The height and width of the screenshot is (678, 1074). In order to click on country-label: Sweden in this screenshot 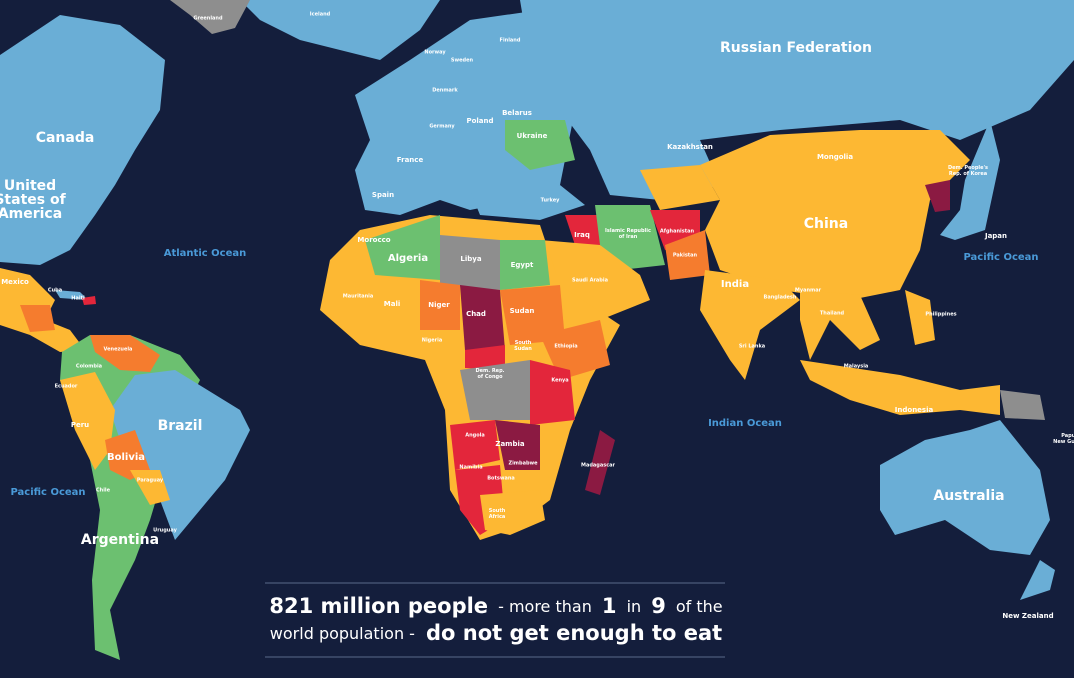, I will do `click(462, 61)`.